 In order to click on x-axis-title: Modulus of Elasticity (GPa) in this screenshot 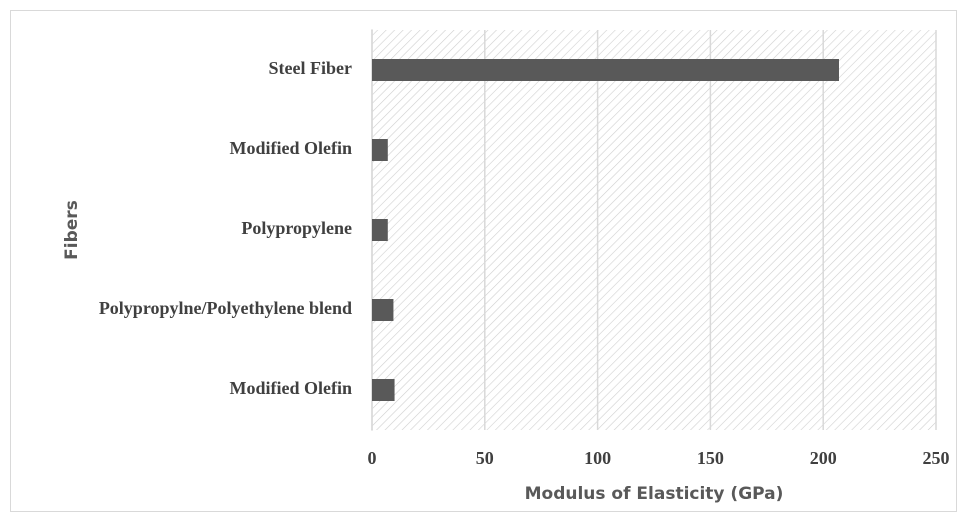, I will do `click(654, 494)`.